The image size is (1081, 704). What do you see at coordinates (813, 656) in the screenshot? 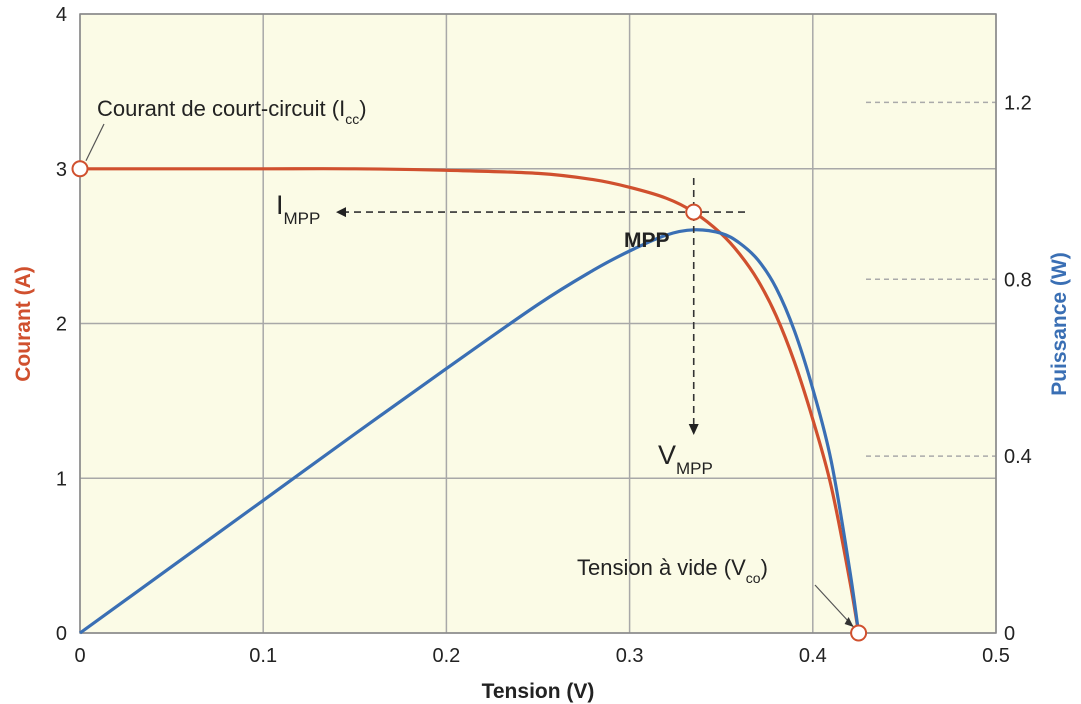
I see `x-tick-label: 0.4` at bounding box center [813, 656].